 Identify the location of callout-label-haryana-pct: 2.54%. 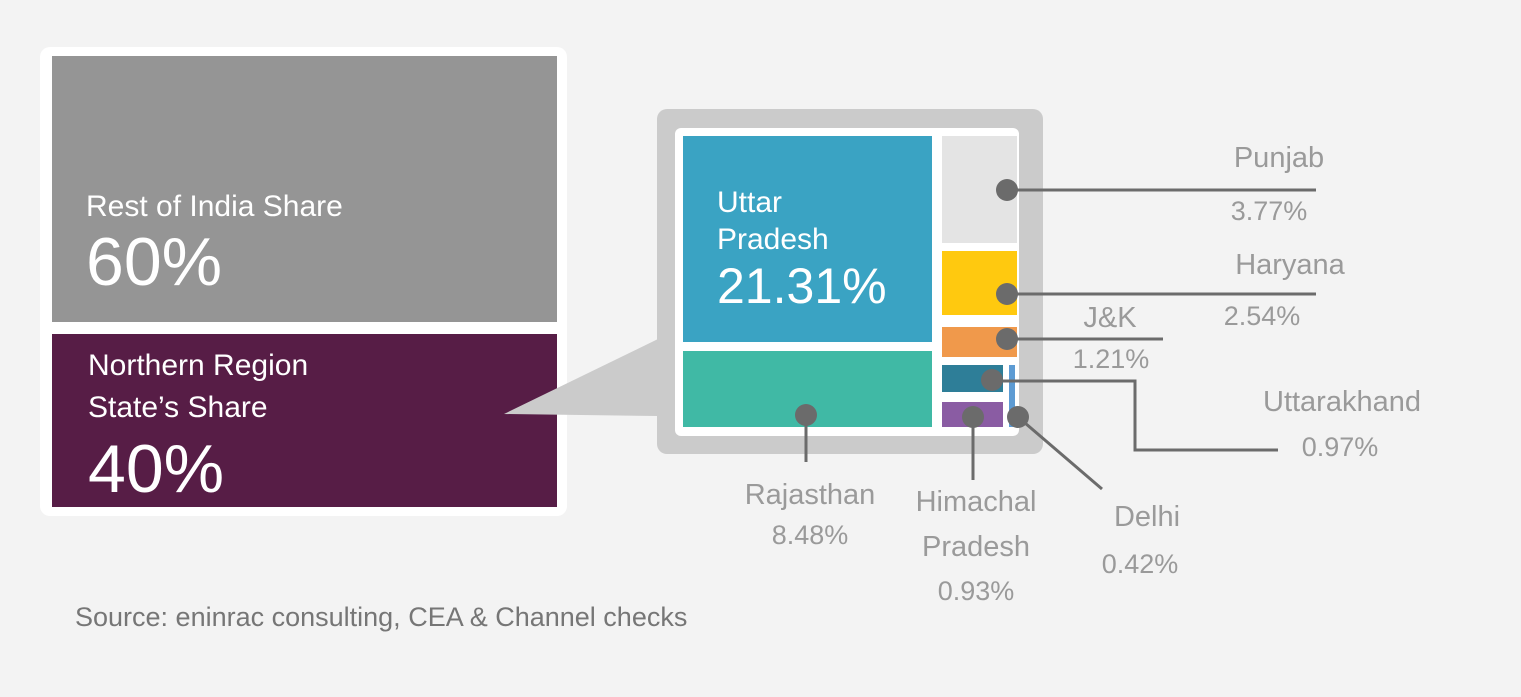
(1262, 316).